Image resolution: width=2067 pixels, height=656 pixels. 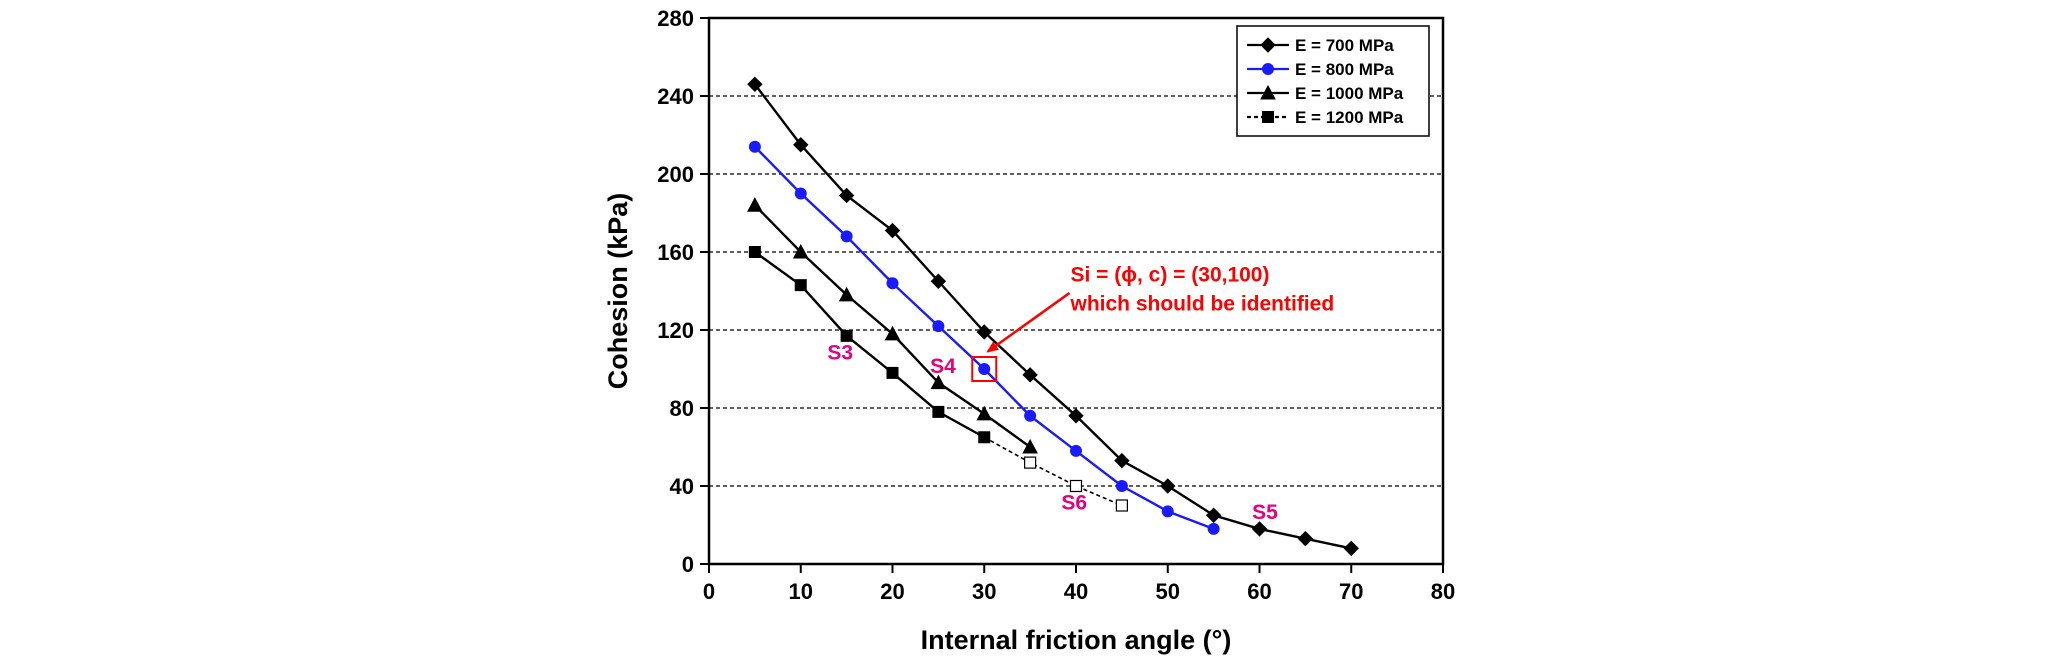 What do you see at coordinates (1074, 502) in the screenshot?
I see `point-label: S6` at bounding box center [1074, 502].